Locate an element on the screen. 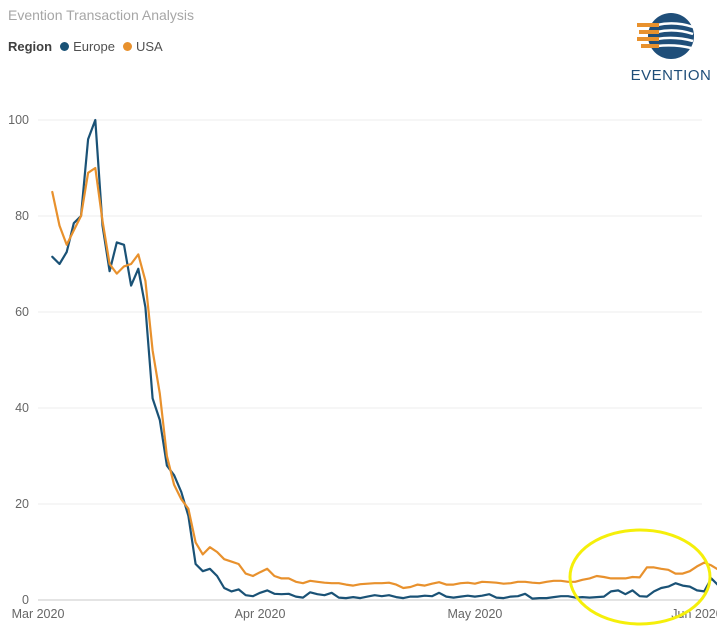 The height and width of the screenshot is (635, 717). x-tick-label-may-2020: May 2020 is located at coordinates (474, 614).